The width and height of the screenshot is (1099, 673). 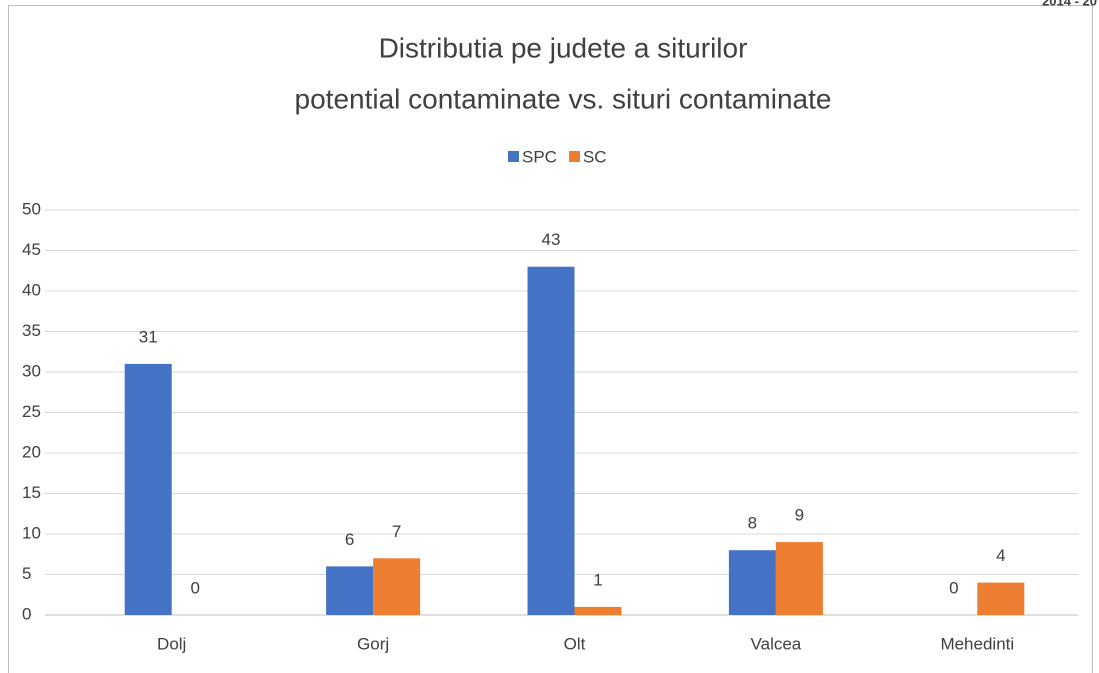 What do you see at coordinates (799, 515) in the screenshot?
I see `data-label: 9` at bounding box center [799, 515].